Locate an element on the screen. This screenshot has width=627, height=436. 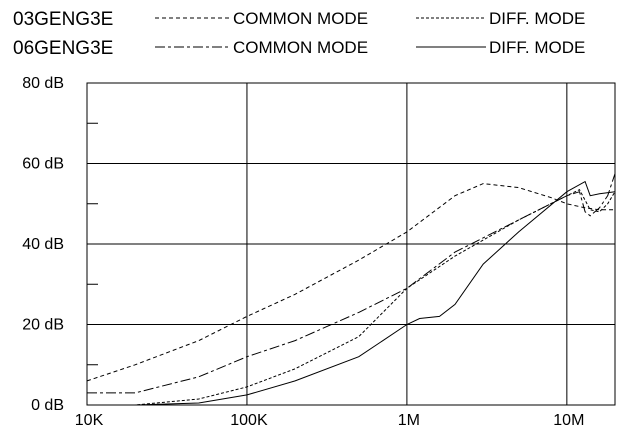
legend-diff-mode-label-06: DIFF. MODE is located at coordinates (537, 47).